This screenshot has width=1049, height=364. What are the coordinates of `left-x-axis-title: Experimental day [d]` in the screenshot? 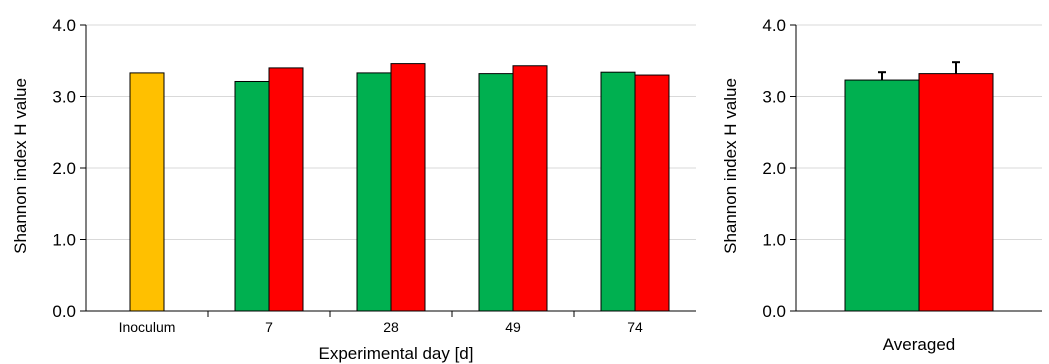 It's located at (396, 353).